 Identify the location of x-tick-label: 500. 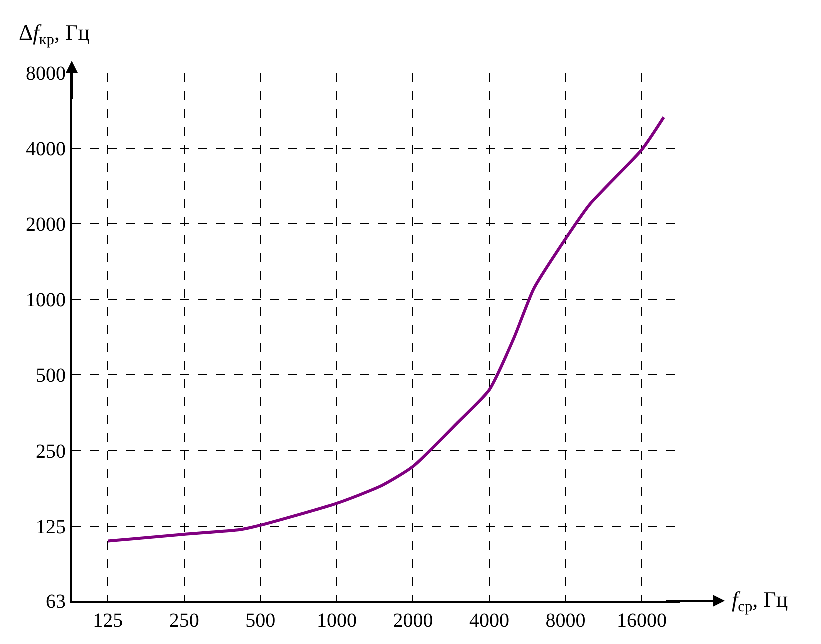
(261, 621).